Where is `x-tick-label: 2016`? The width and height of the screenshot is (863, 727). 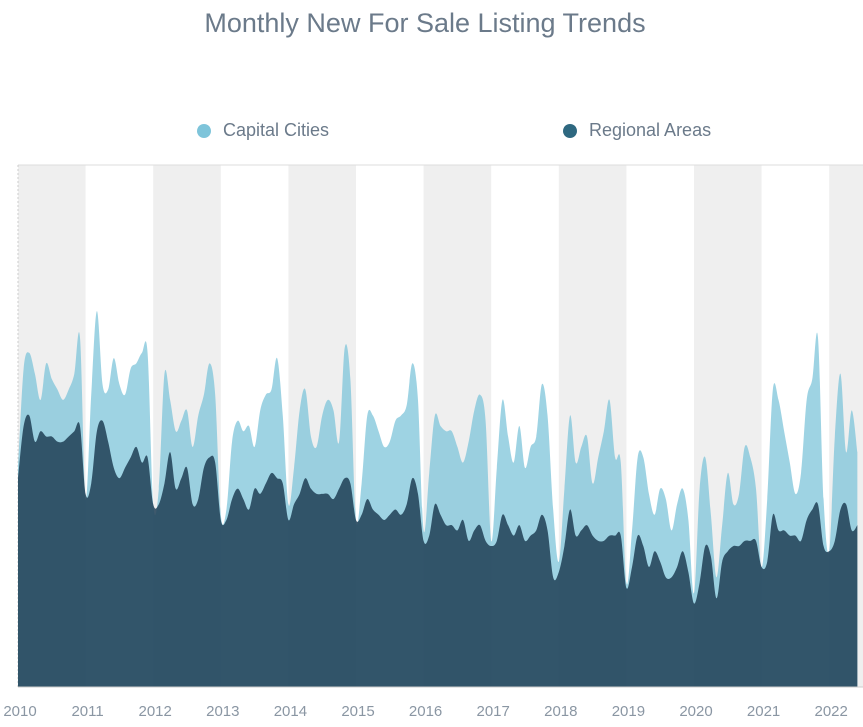 x-tick-label: 2016 is located at coordinates (425, 711).